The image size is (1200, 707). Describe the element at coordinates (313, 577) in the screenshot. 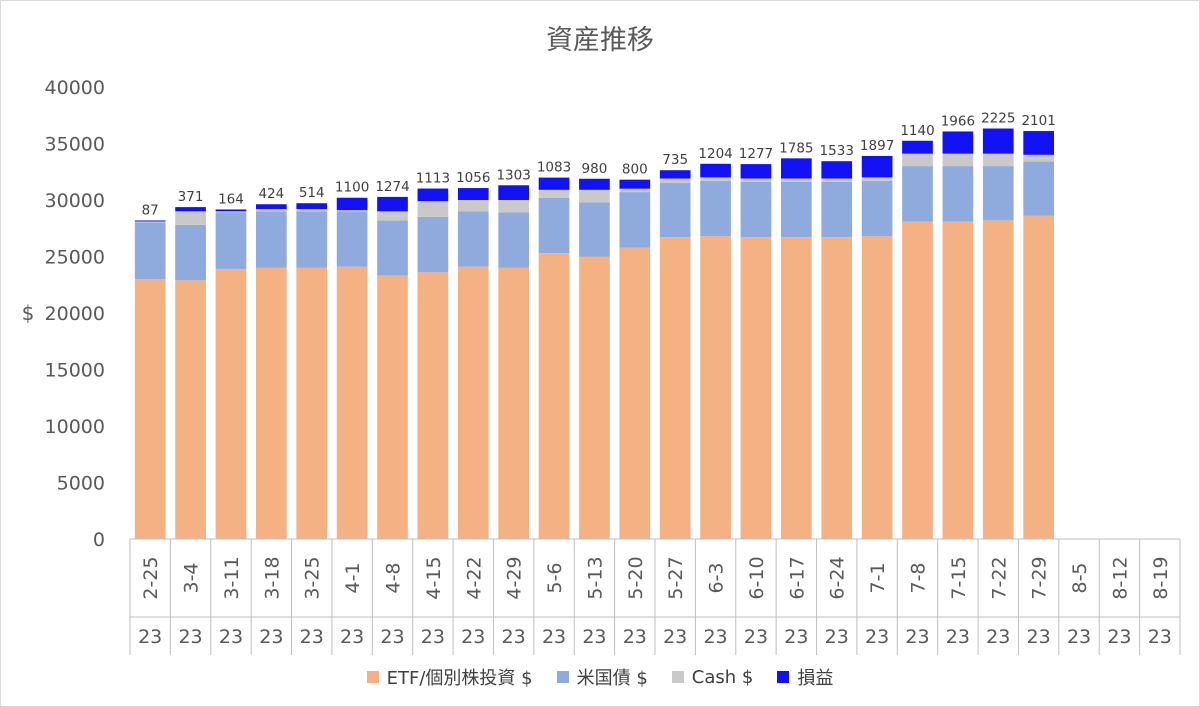

I see `x-tick-label: 3-25` at that location.